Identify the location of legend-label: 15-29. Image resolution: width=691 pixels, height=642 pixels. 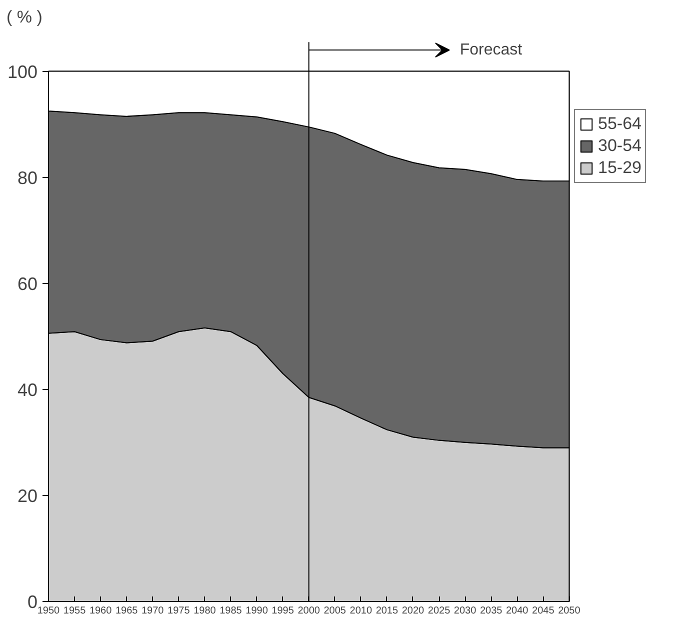
(620, 168).